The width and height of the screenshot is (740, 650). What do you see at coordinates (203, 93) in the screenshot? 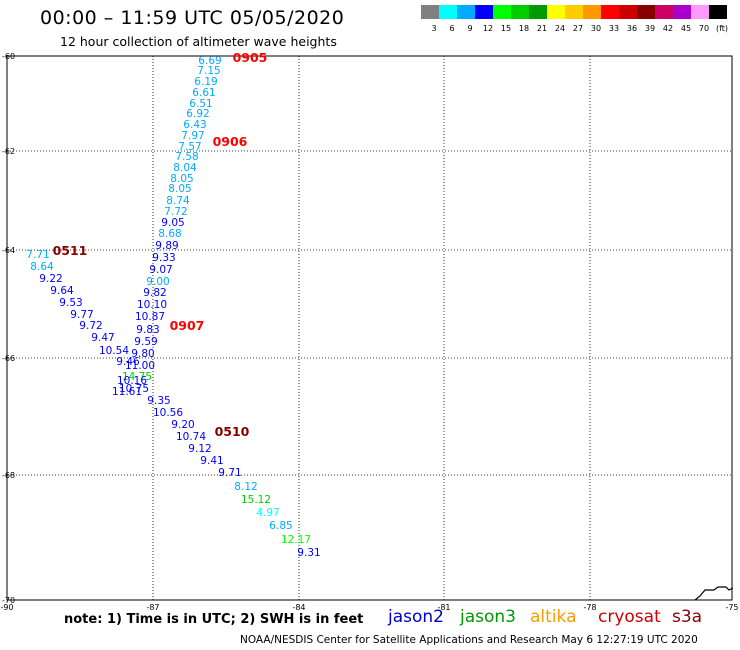
I see `wave-height-value: 6.61` at bounding box center [203, 93].